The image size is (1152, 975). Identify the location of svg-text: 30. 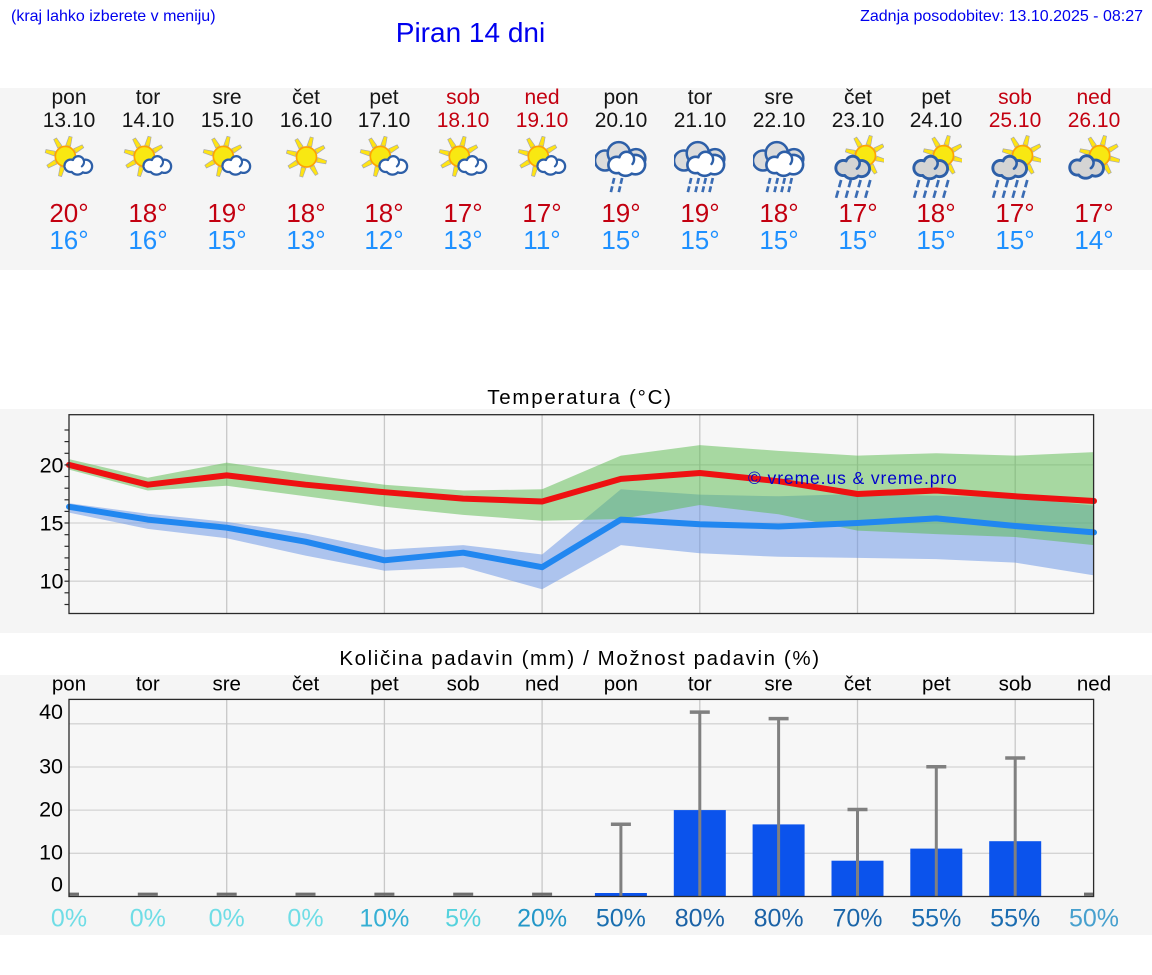
(51, 767).